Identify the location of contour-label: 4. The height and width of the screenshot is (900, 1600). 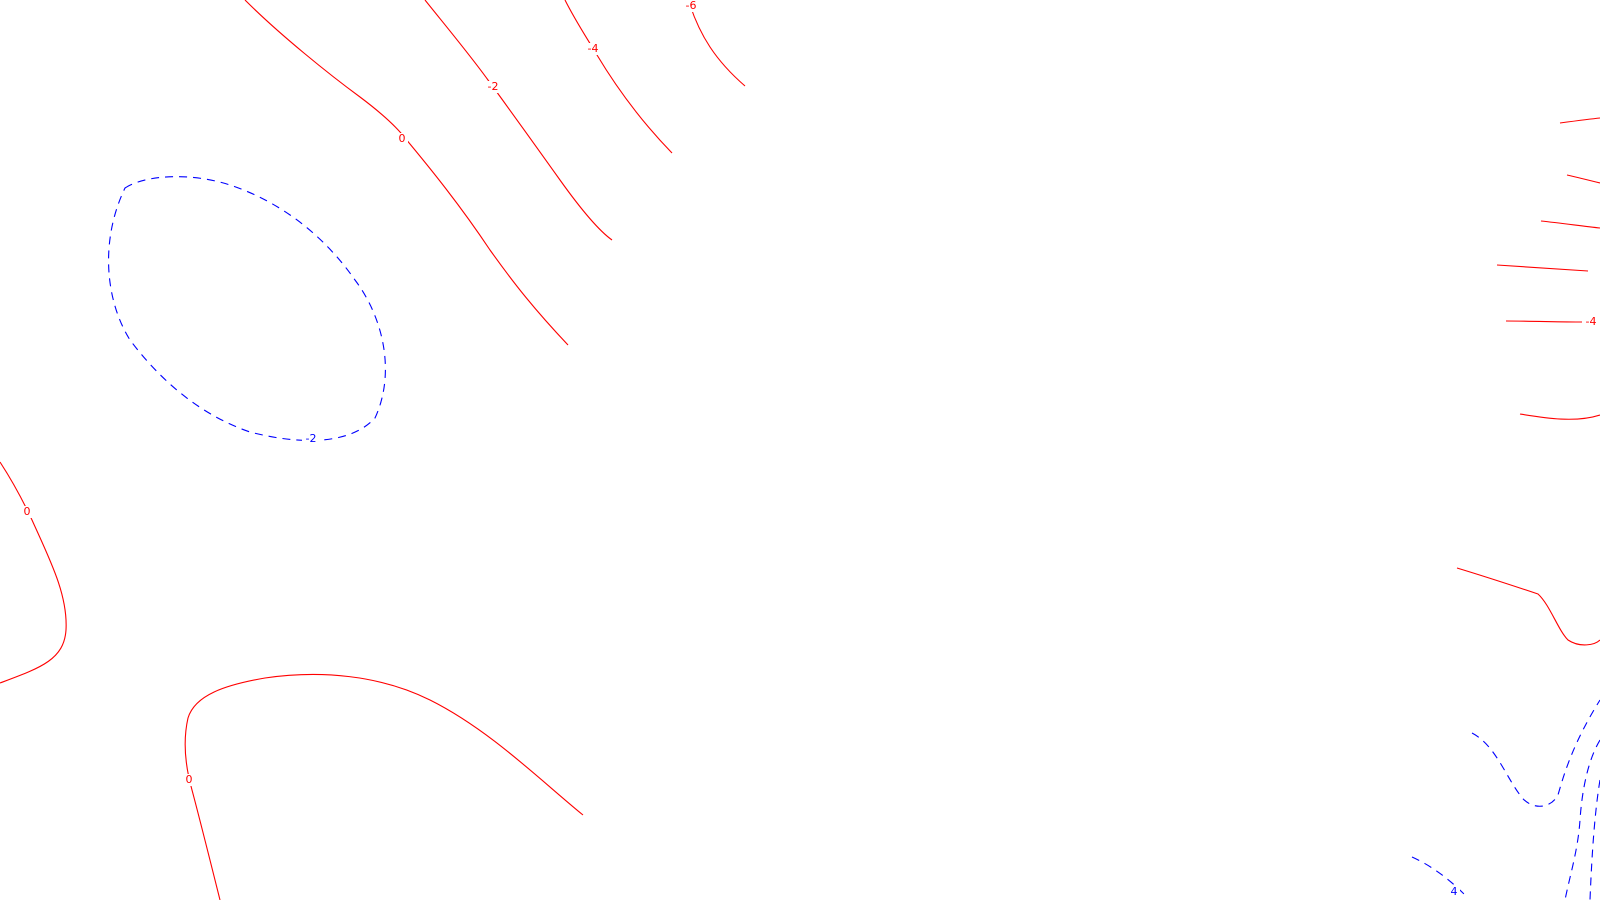
(1454, 891).